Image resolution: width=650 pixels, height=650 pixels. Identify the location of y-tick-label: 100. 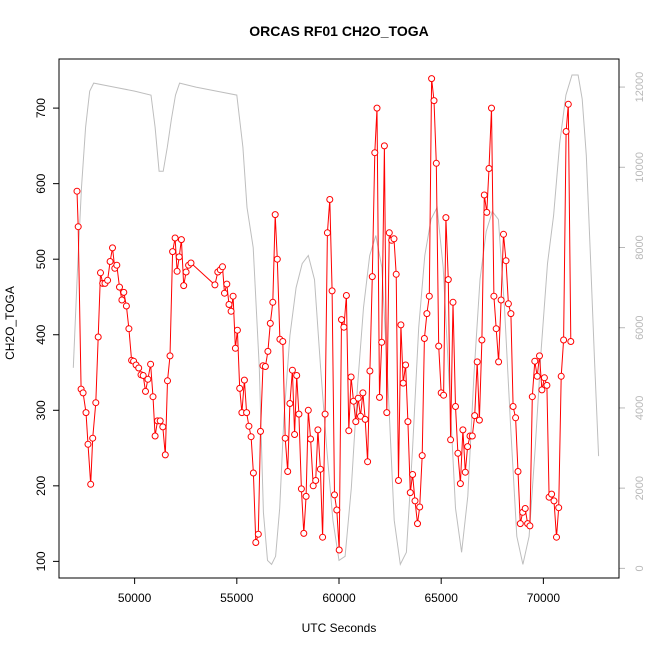
(41, 561).